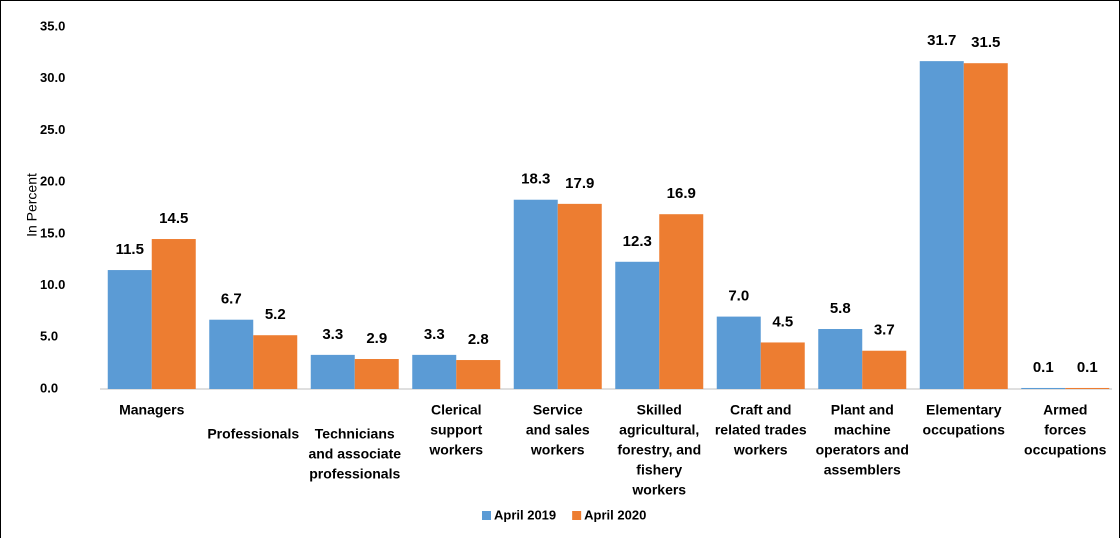  I want to click on x-tick-label: Technicians, so click(355, 434).